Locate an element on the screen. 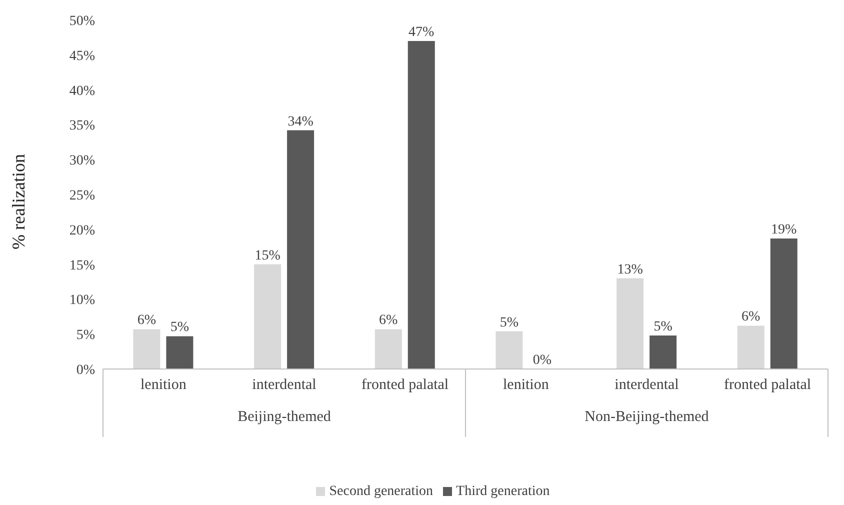 This screenshot has height=505, width=844. data-label: 34% is located at coordinates (301, 122).